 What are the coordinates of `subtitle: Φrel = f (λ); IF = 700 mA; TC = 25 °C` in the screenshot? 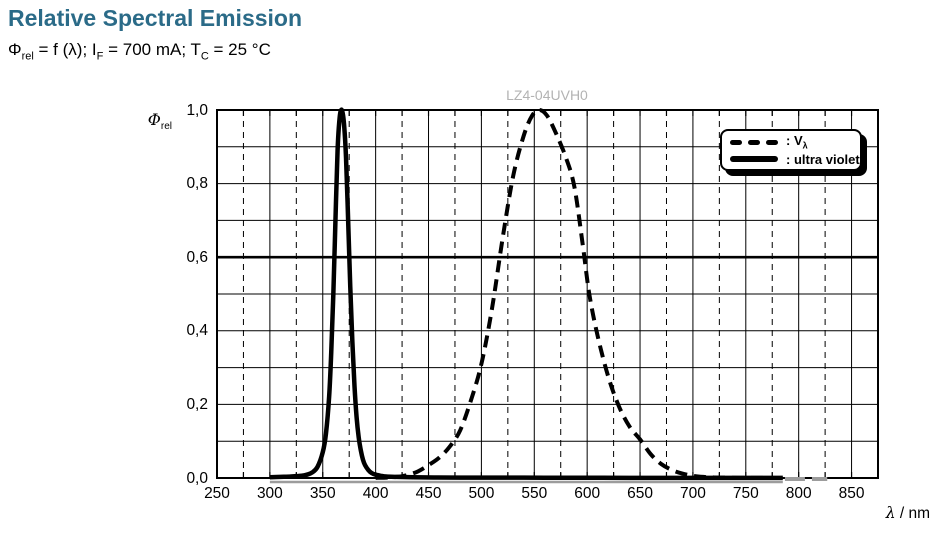 It's located at (139, 51).